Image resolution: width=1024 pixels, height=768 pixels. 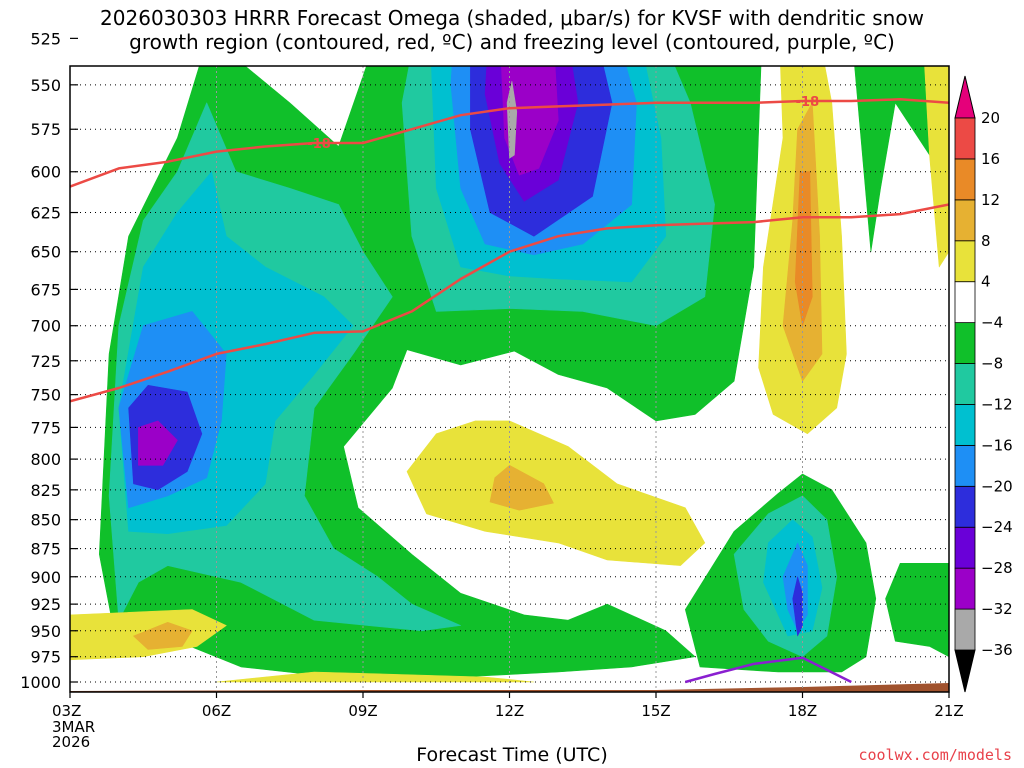 What do you see at coordinates (45, 520) in the screenshot?
I see `y-tick-label-850: 850` at bounding box center [45, 520].